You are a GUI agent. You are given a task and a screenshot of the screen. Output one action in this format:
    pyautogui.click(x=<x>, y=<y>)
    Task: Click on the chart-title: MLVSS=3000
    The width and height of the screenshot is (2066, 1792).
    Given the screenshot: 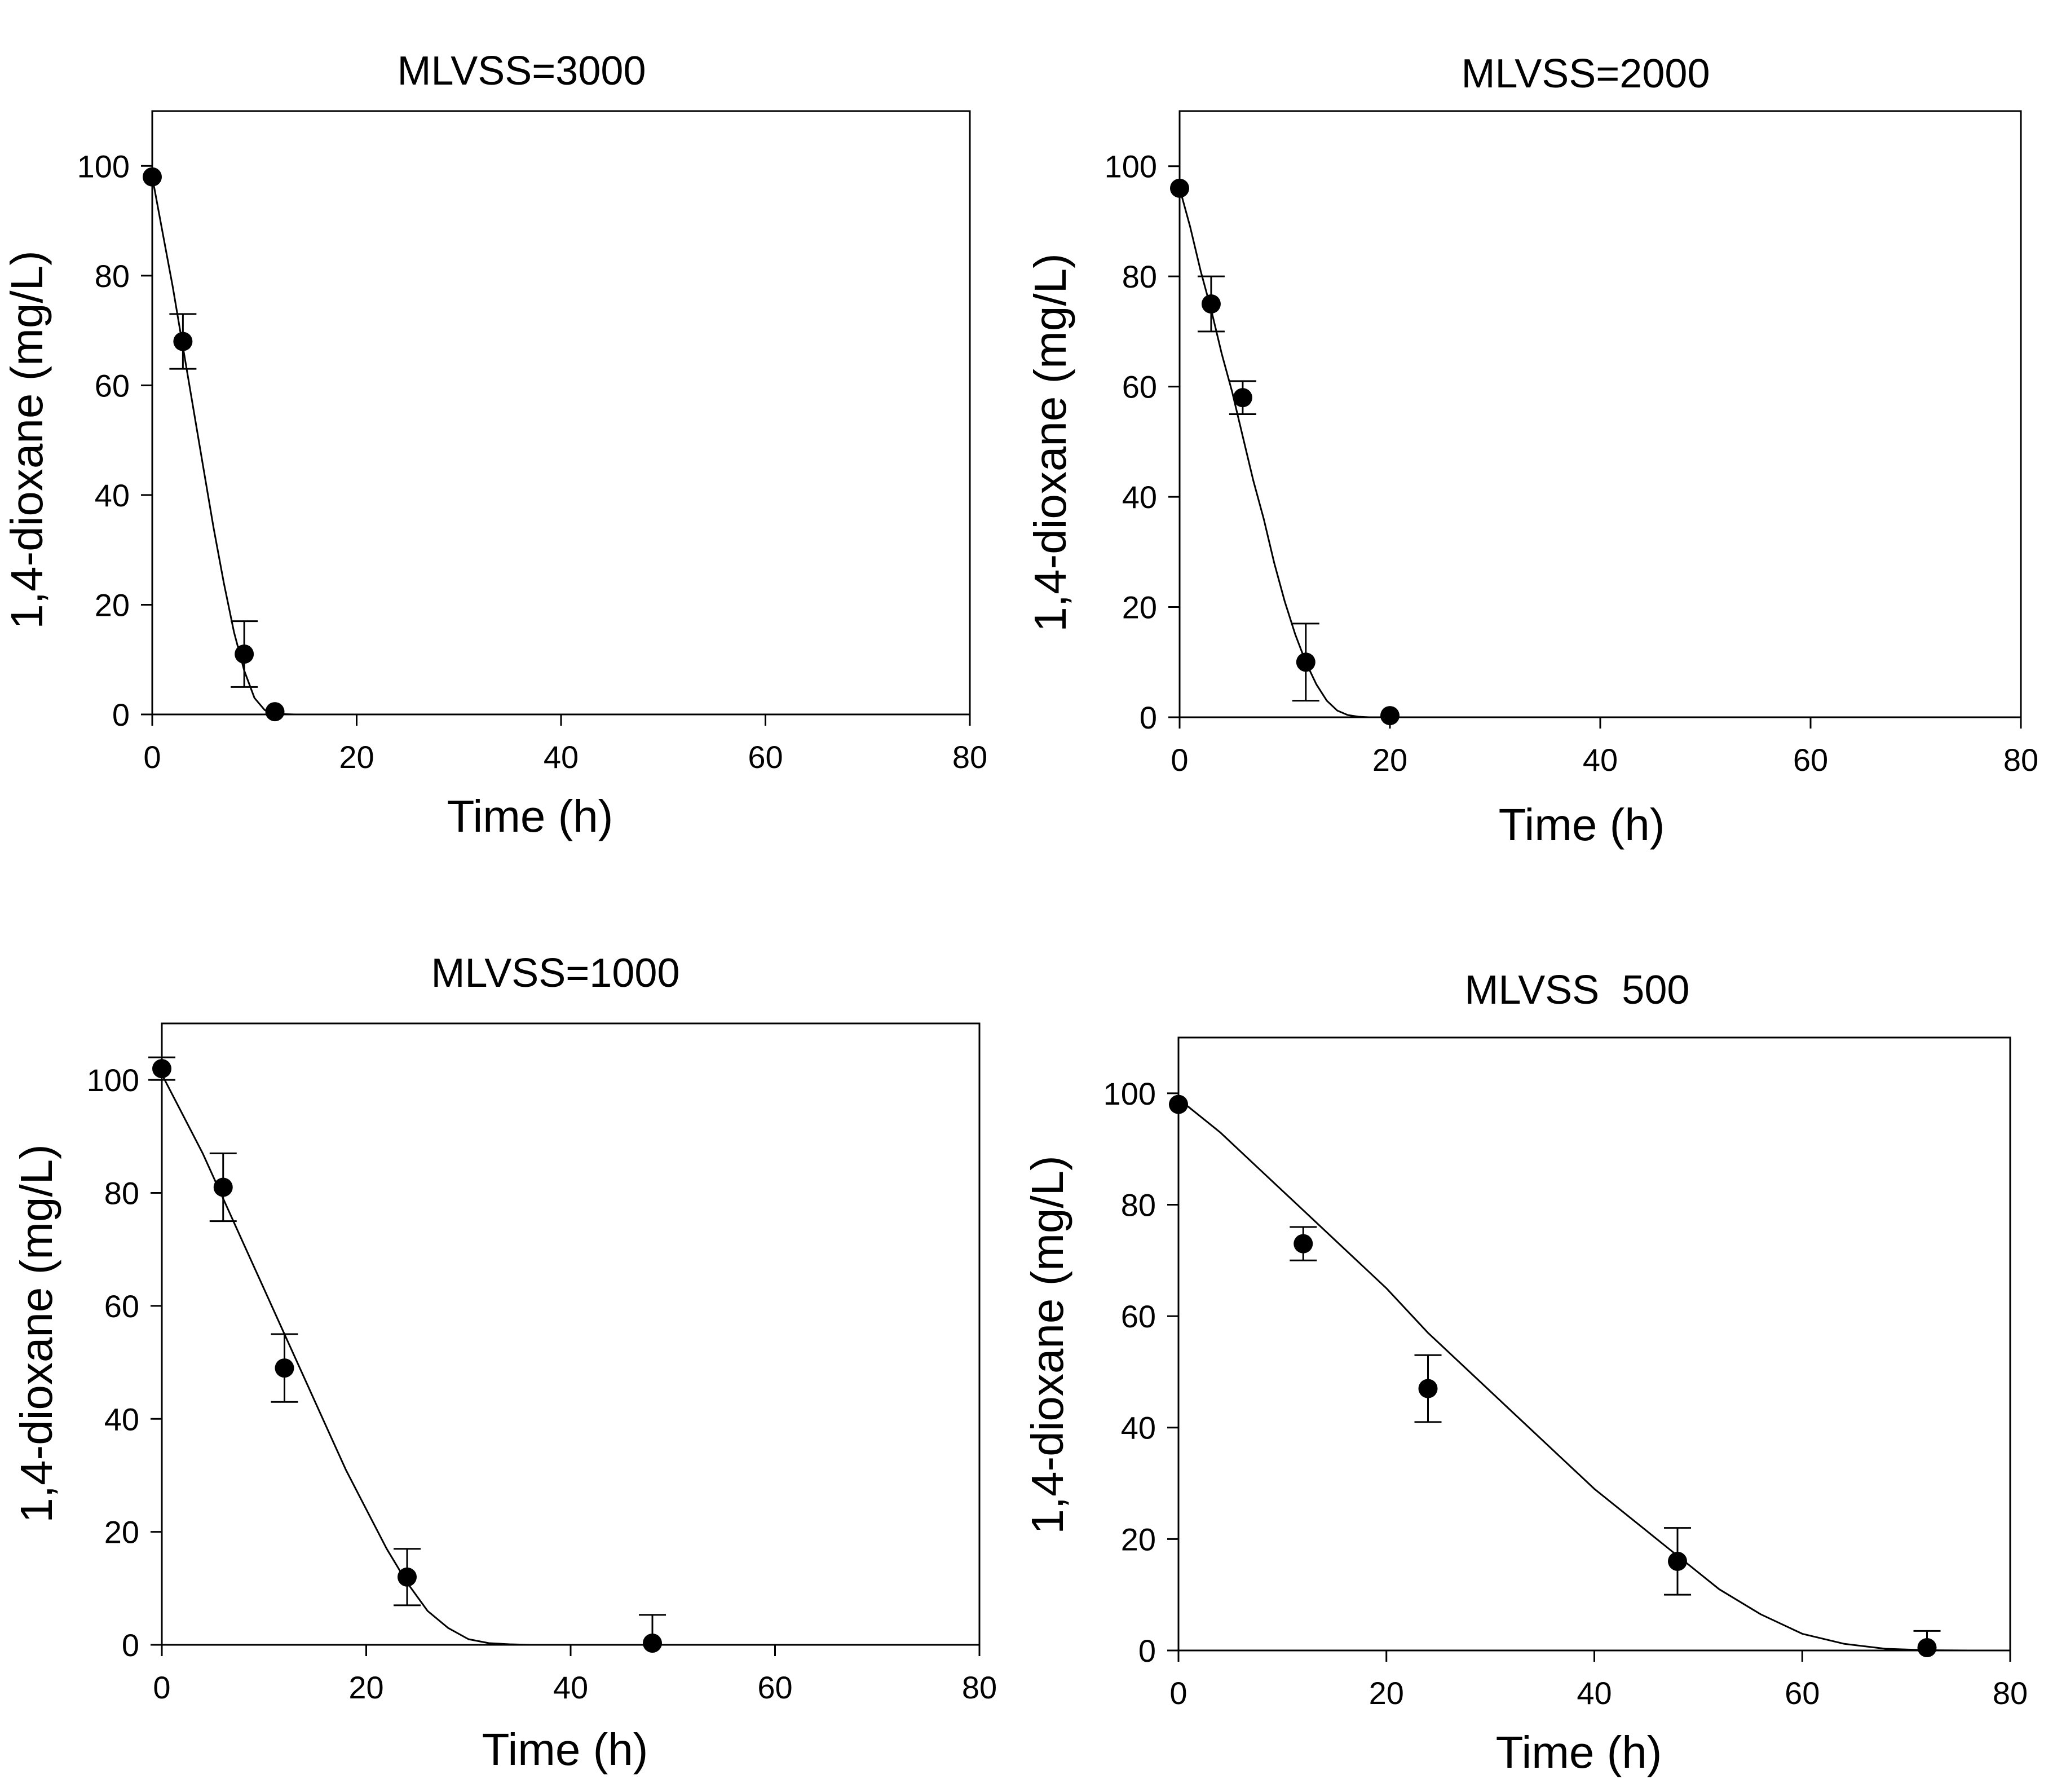 What is the action you would take?
    pyautogui.click(x=522, y=71)
    